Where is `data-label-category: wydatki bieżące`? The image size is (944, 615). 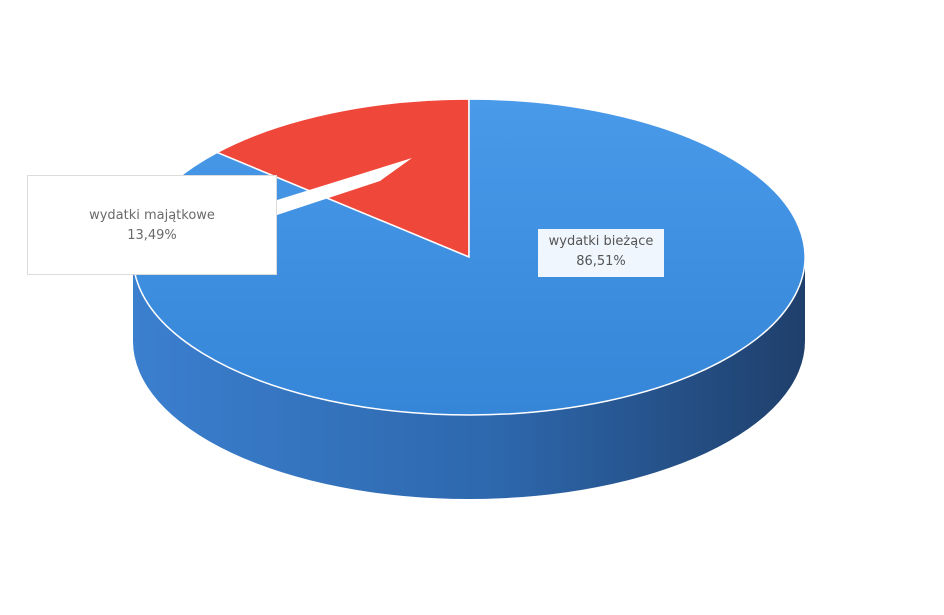 data-label-category: wydatki bieżące is located at coordinates (601, 241).